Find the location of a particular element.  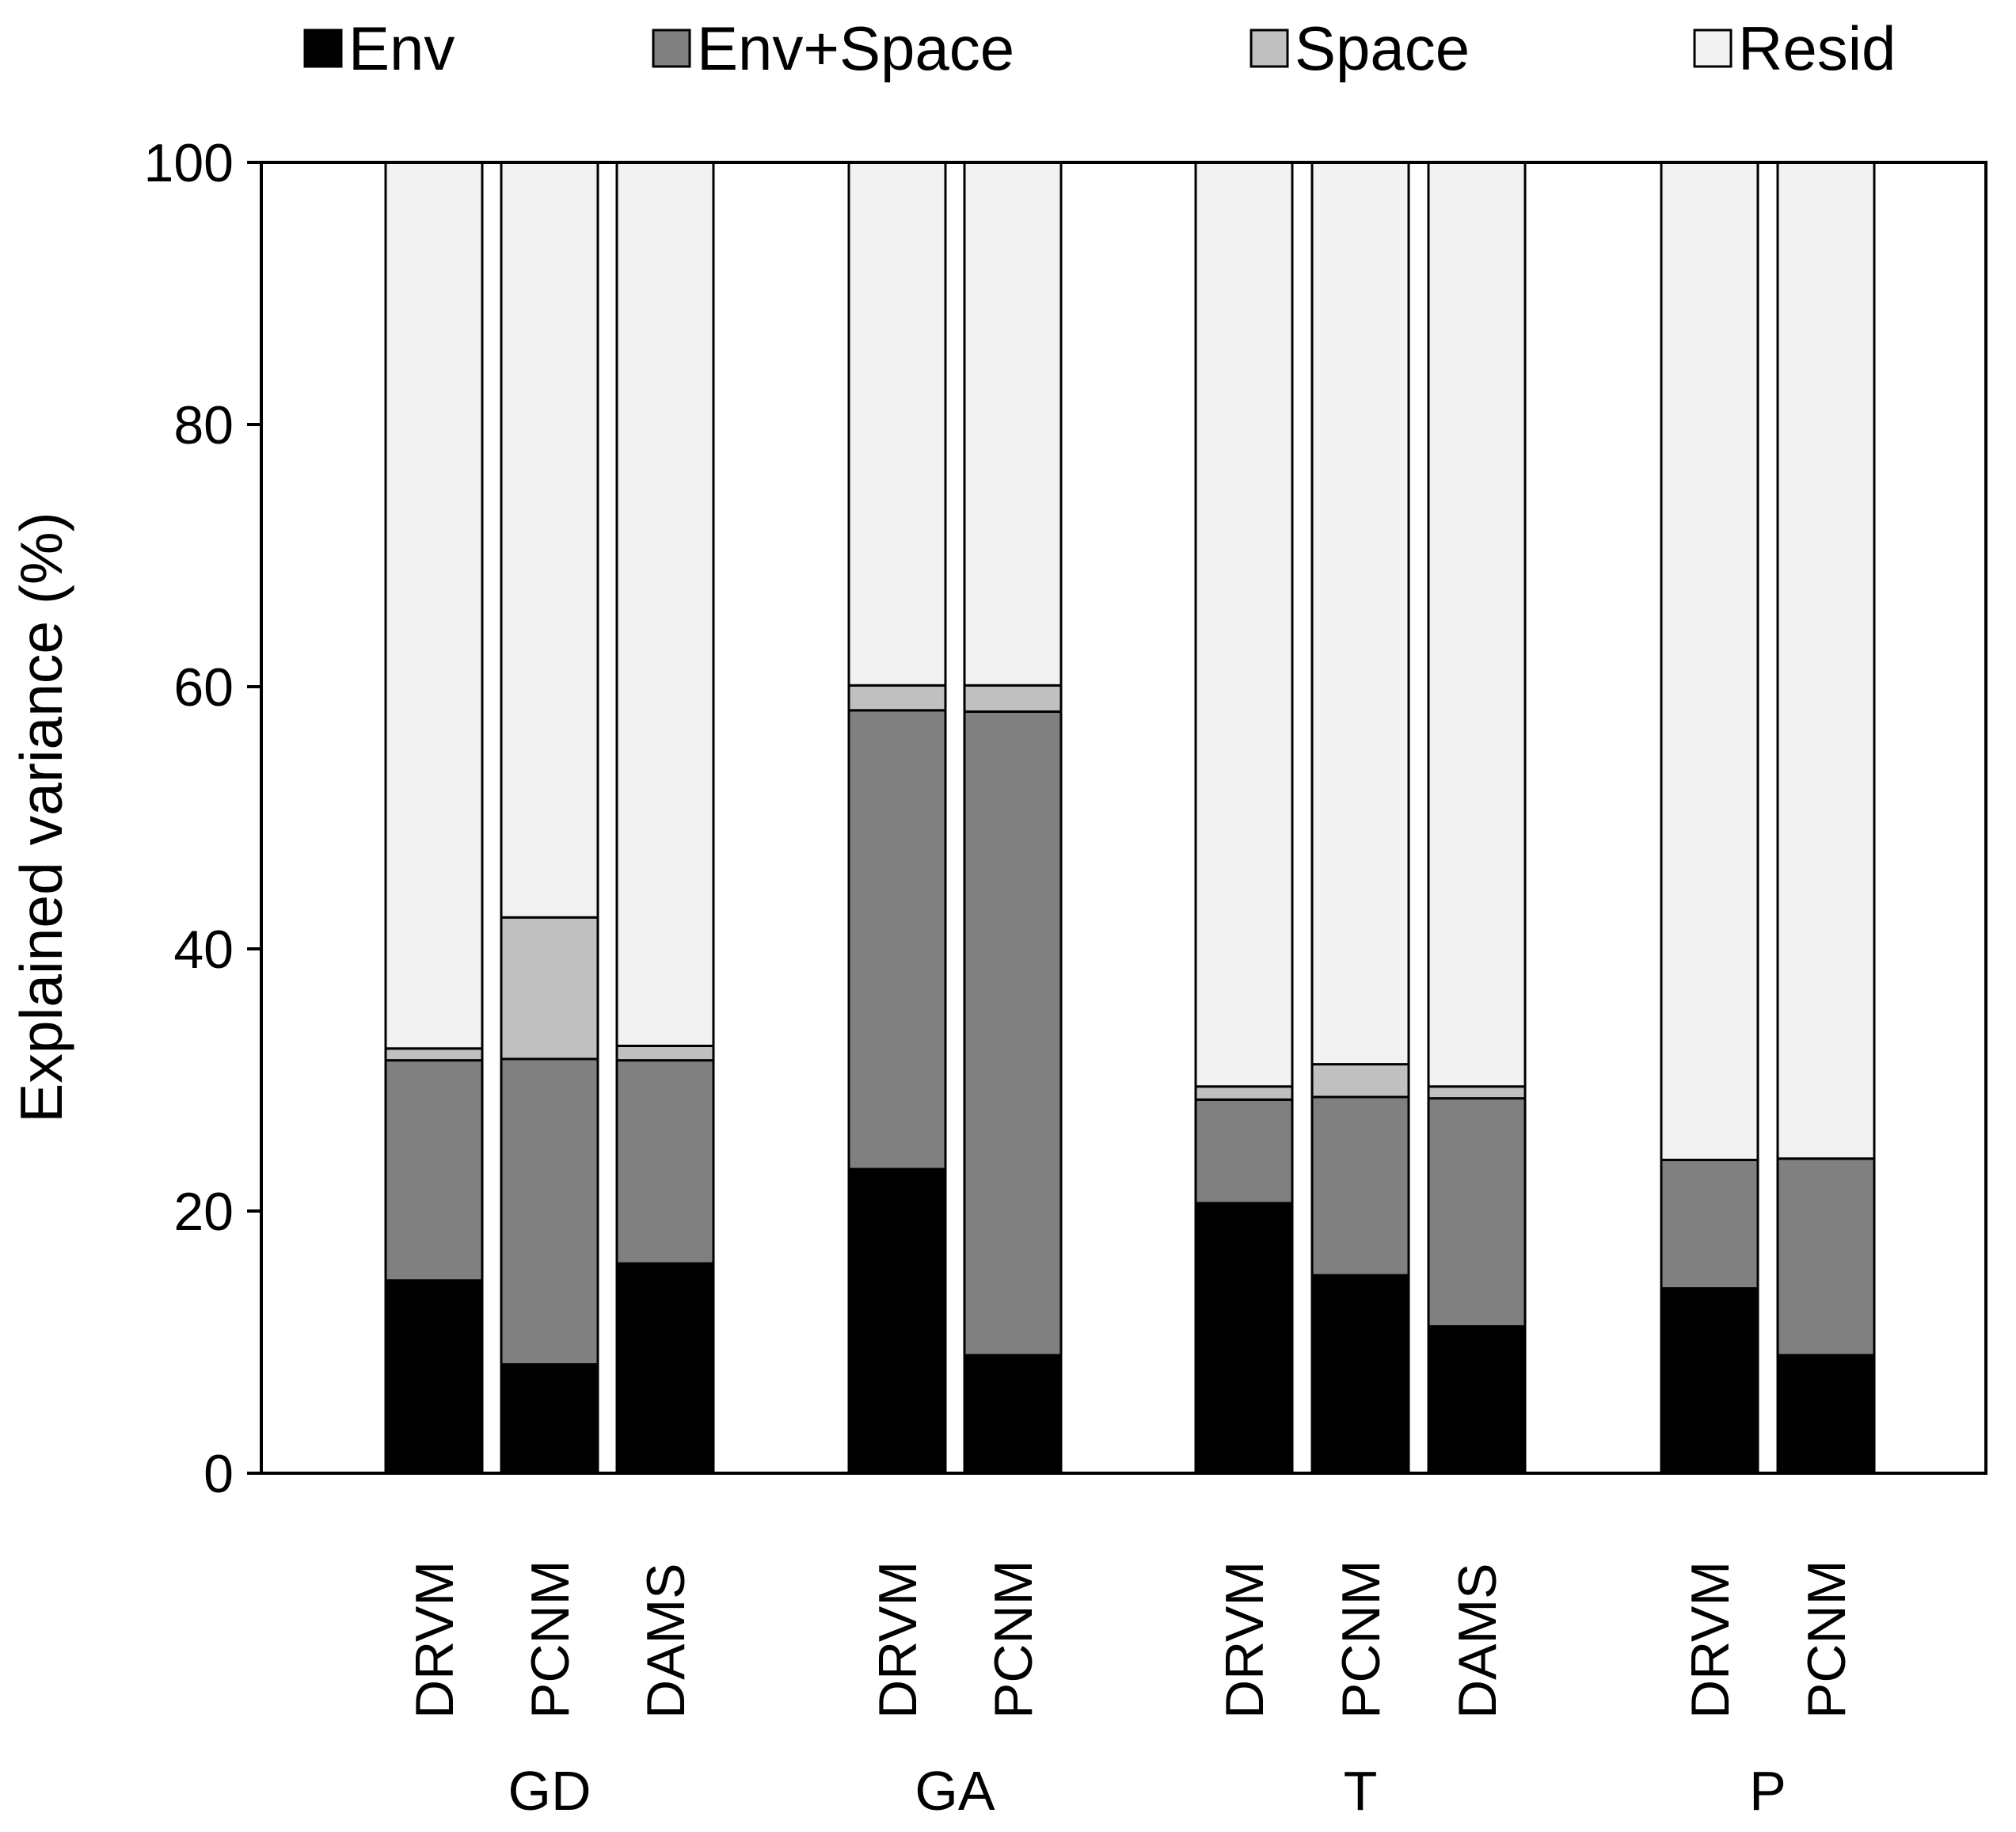

y-tick-label: 0 is located at coordinates (219, 1474).